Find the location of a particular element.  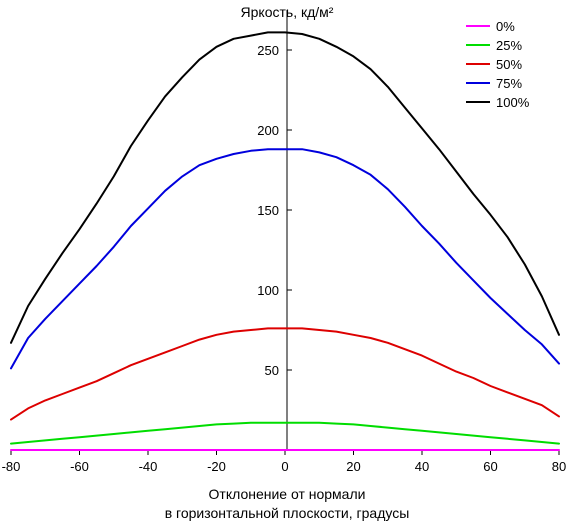

legend-label-100pct: 100% is located at coordinates (513, 102).